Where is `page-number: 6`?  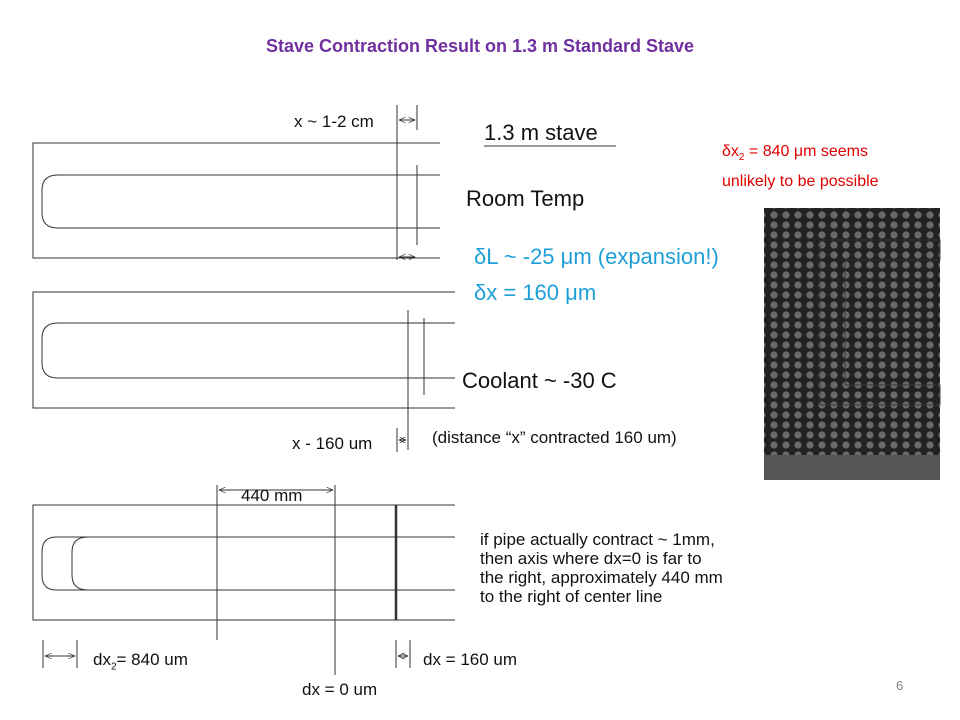 page-number: 6 is located at coordinates (900, 685).